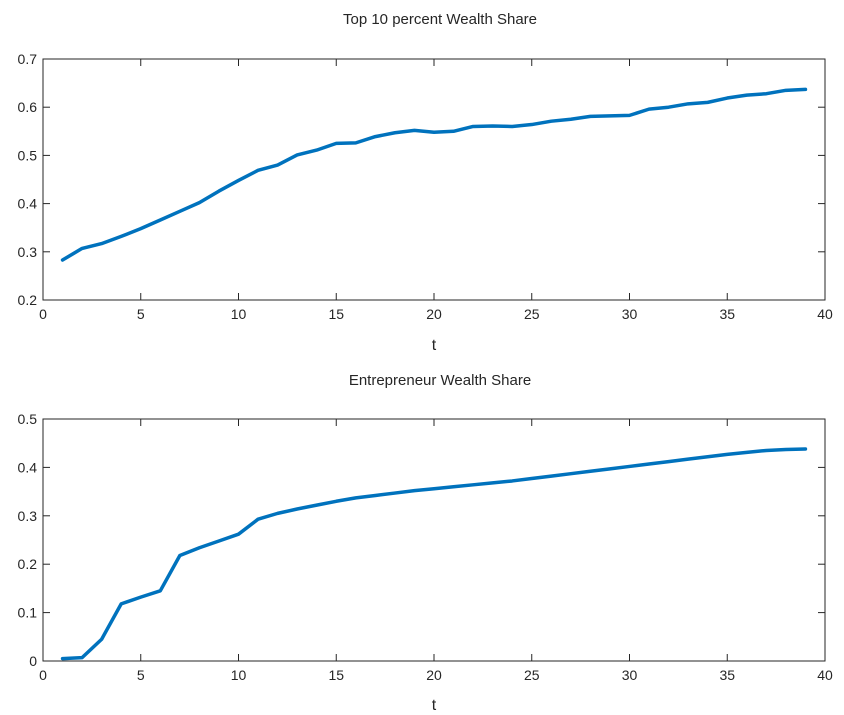  Describe the element at coordinates (28, 59) in the screenshot. I see `y-tick-label: 0.7` at that location.